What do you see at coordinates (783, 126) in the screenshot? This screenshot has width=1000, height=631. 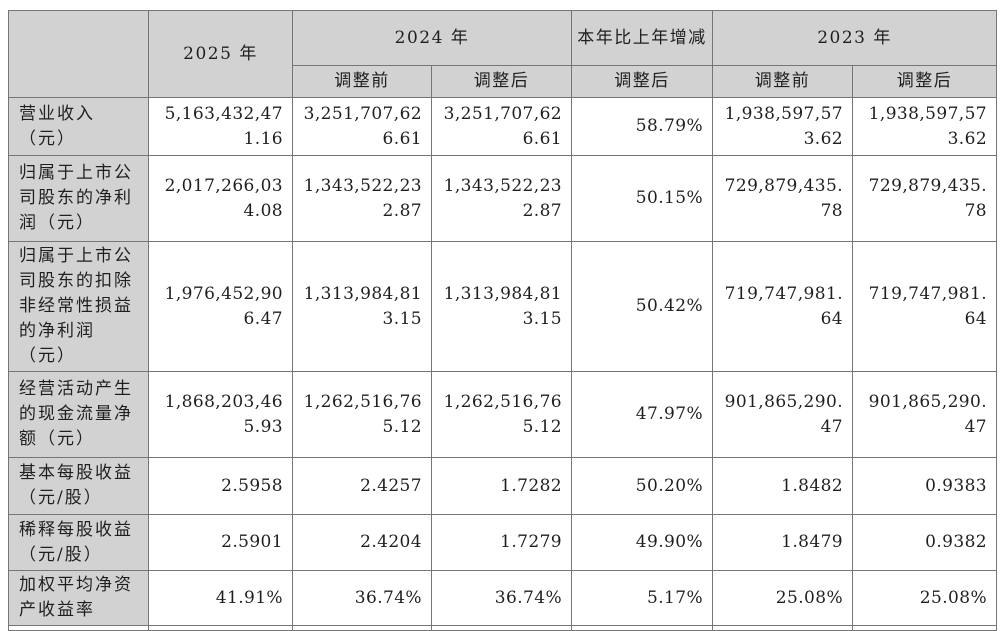 I see `value-2023-adjust-before: 1,938,597,573.62` at bounding box center [783, 126].